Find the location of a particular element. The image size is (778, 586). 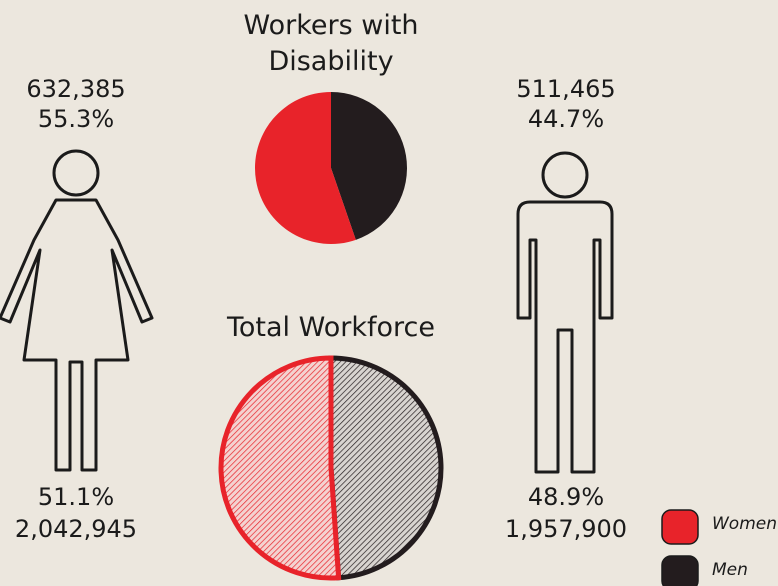

woman-icon is located at coordinates (77, 310).